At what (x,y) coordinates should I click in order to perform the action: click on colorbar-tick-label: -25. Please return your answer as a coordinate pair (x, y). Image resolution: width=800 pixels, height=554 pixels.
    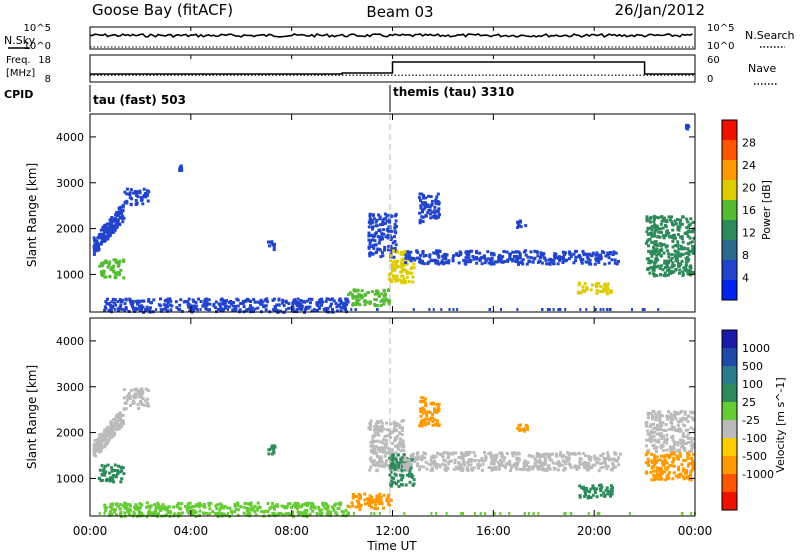
    Looking at the image, I should click on (751, 420).